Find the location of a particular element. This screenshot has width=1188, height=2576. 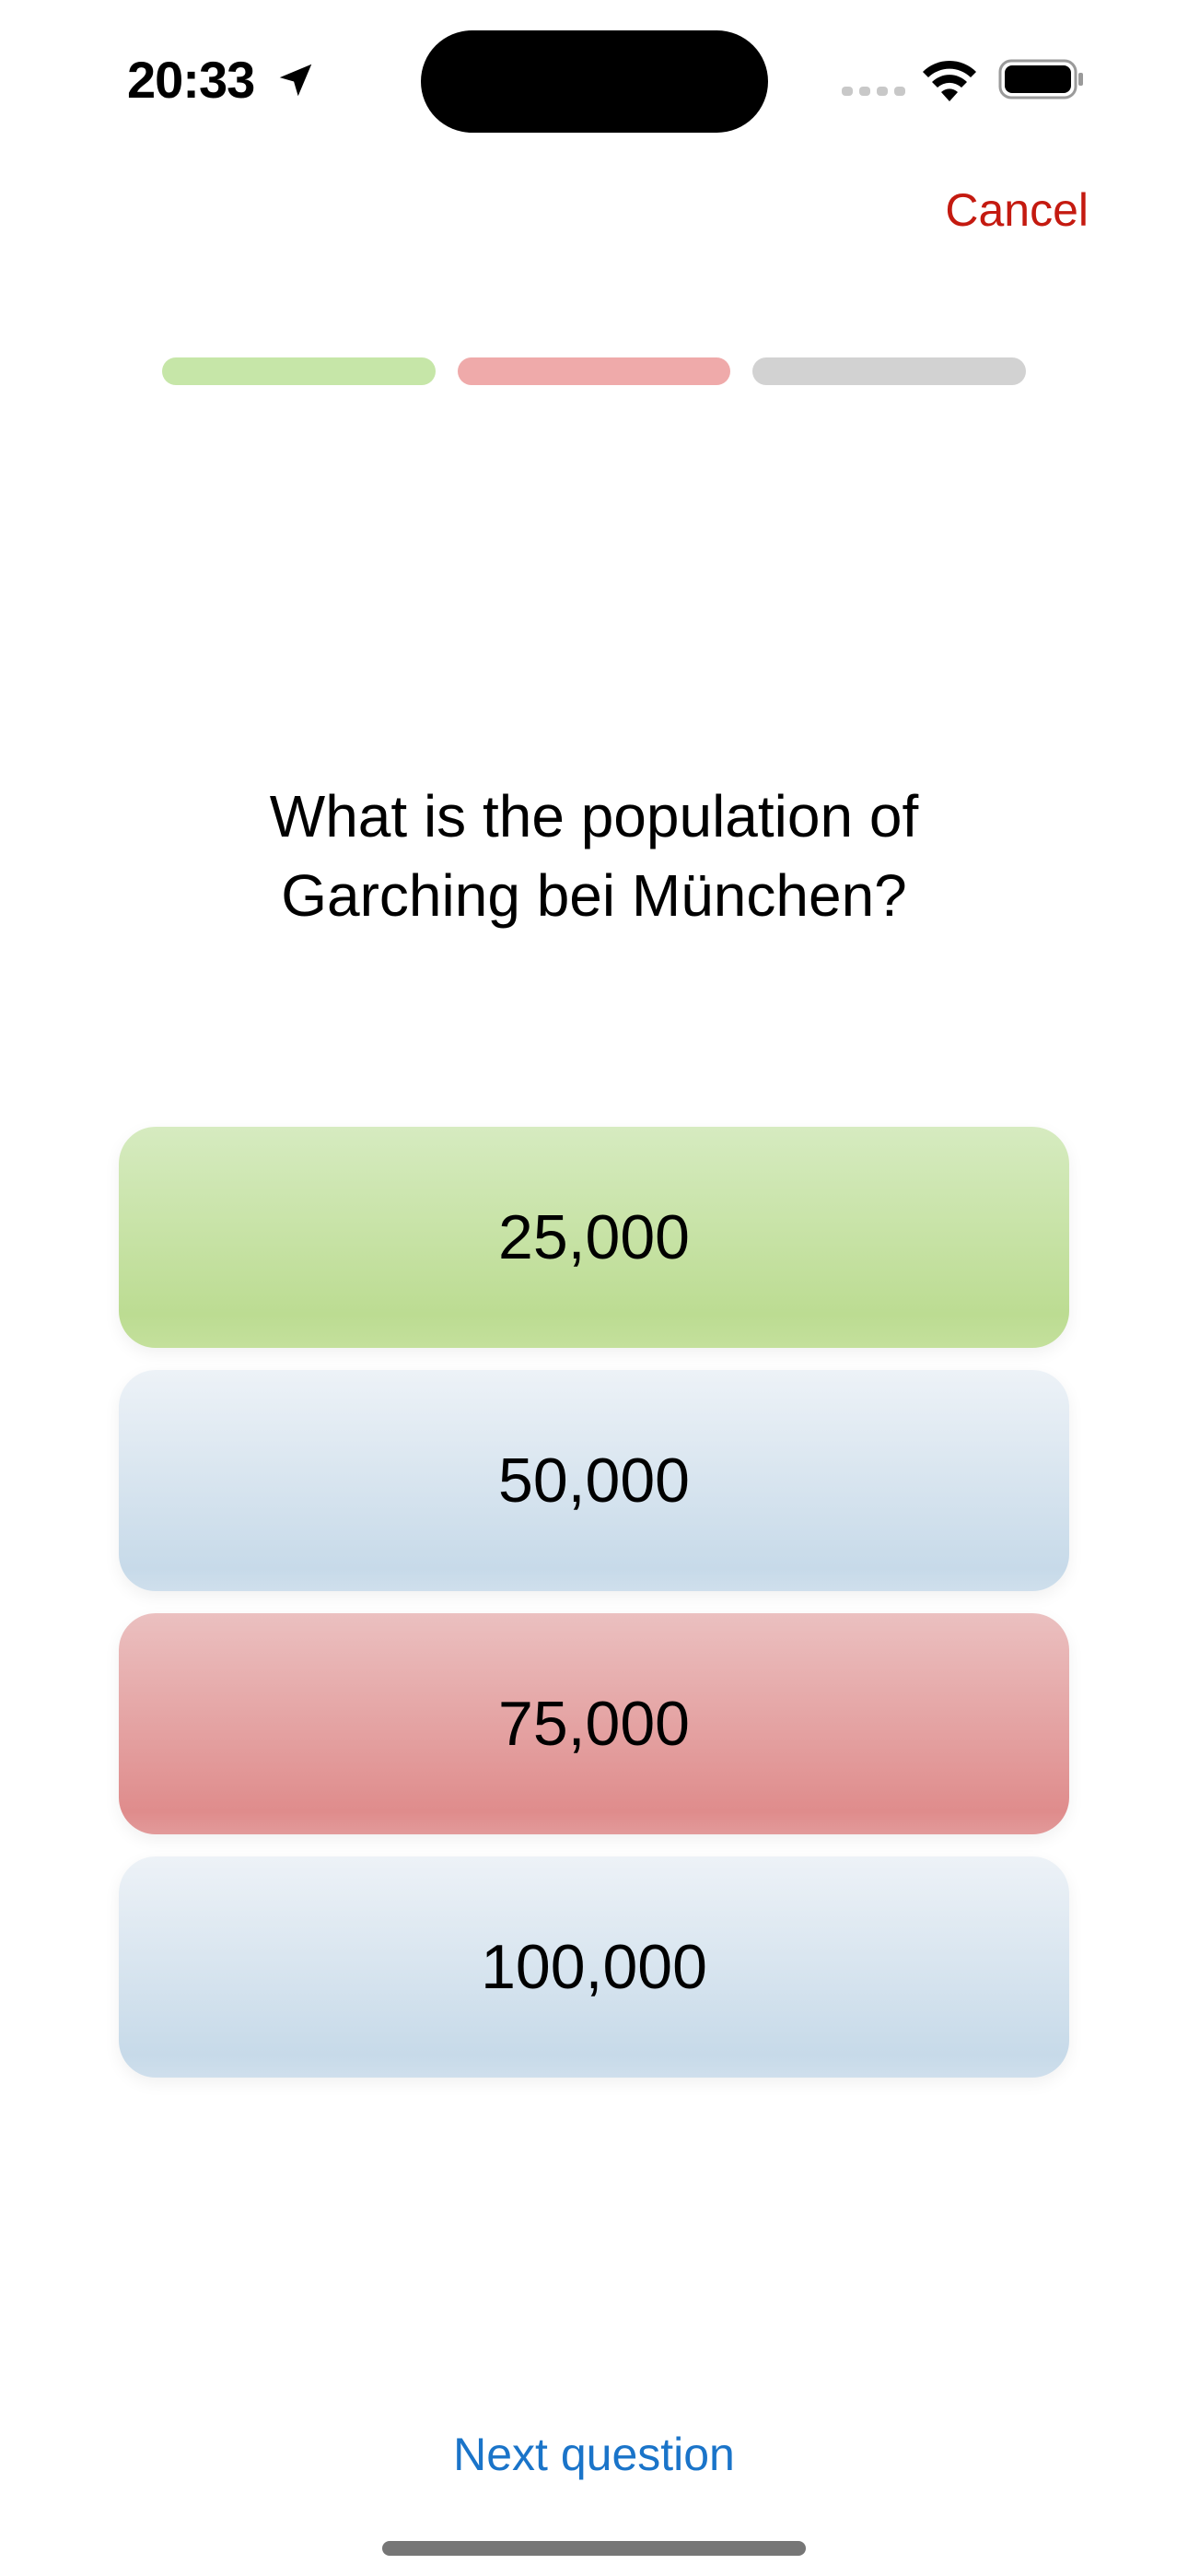

status-time: 20:33 is located at coordinates (191, 80).